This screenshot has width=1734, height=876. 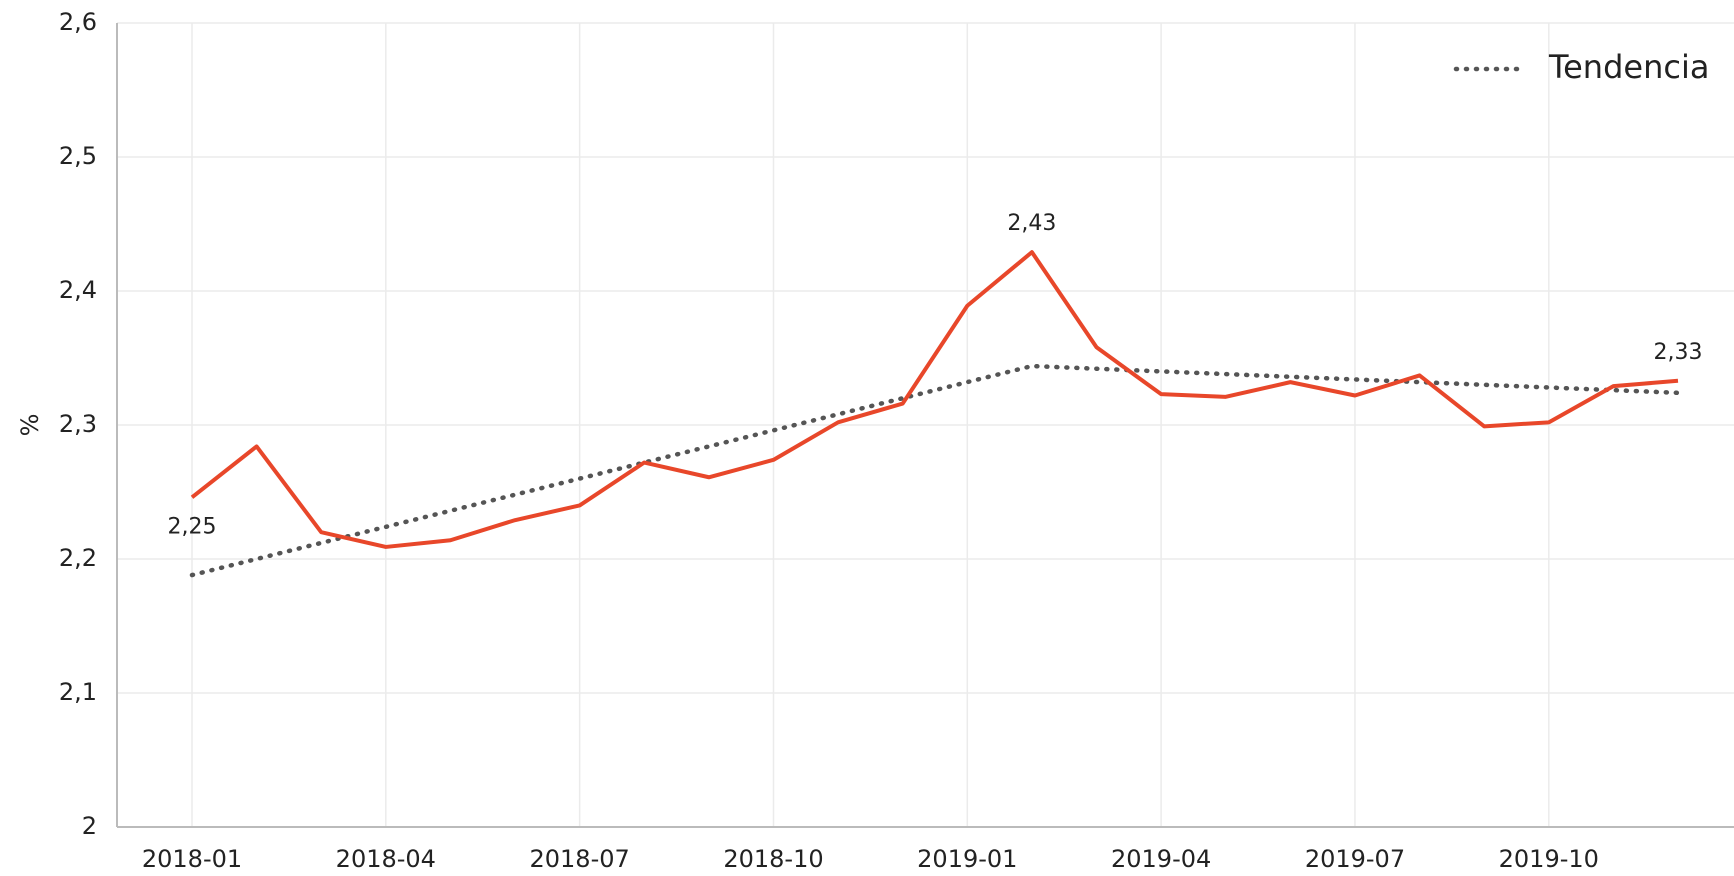 What do you see at coordinates (78, 290) in the screenshot?
I see `y-tick-label: 2,4` at bounding box center [78, 290].